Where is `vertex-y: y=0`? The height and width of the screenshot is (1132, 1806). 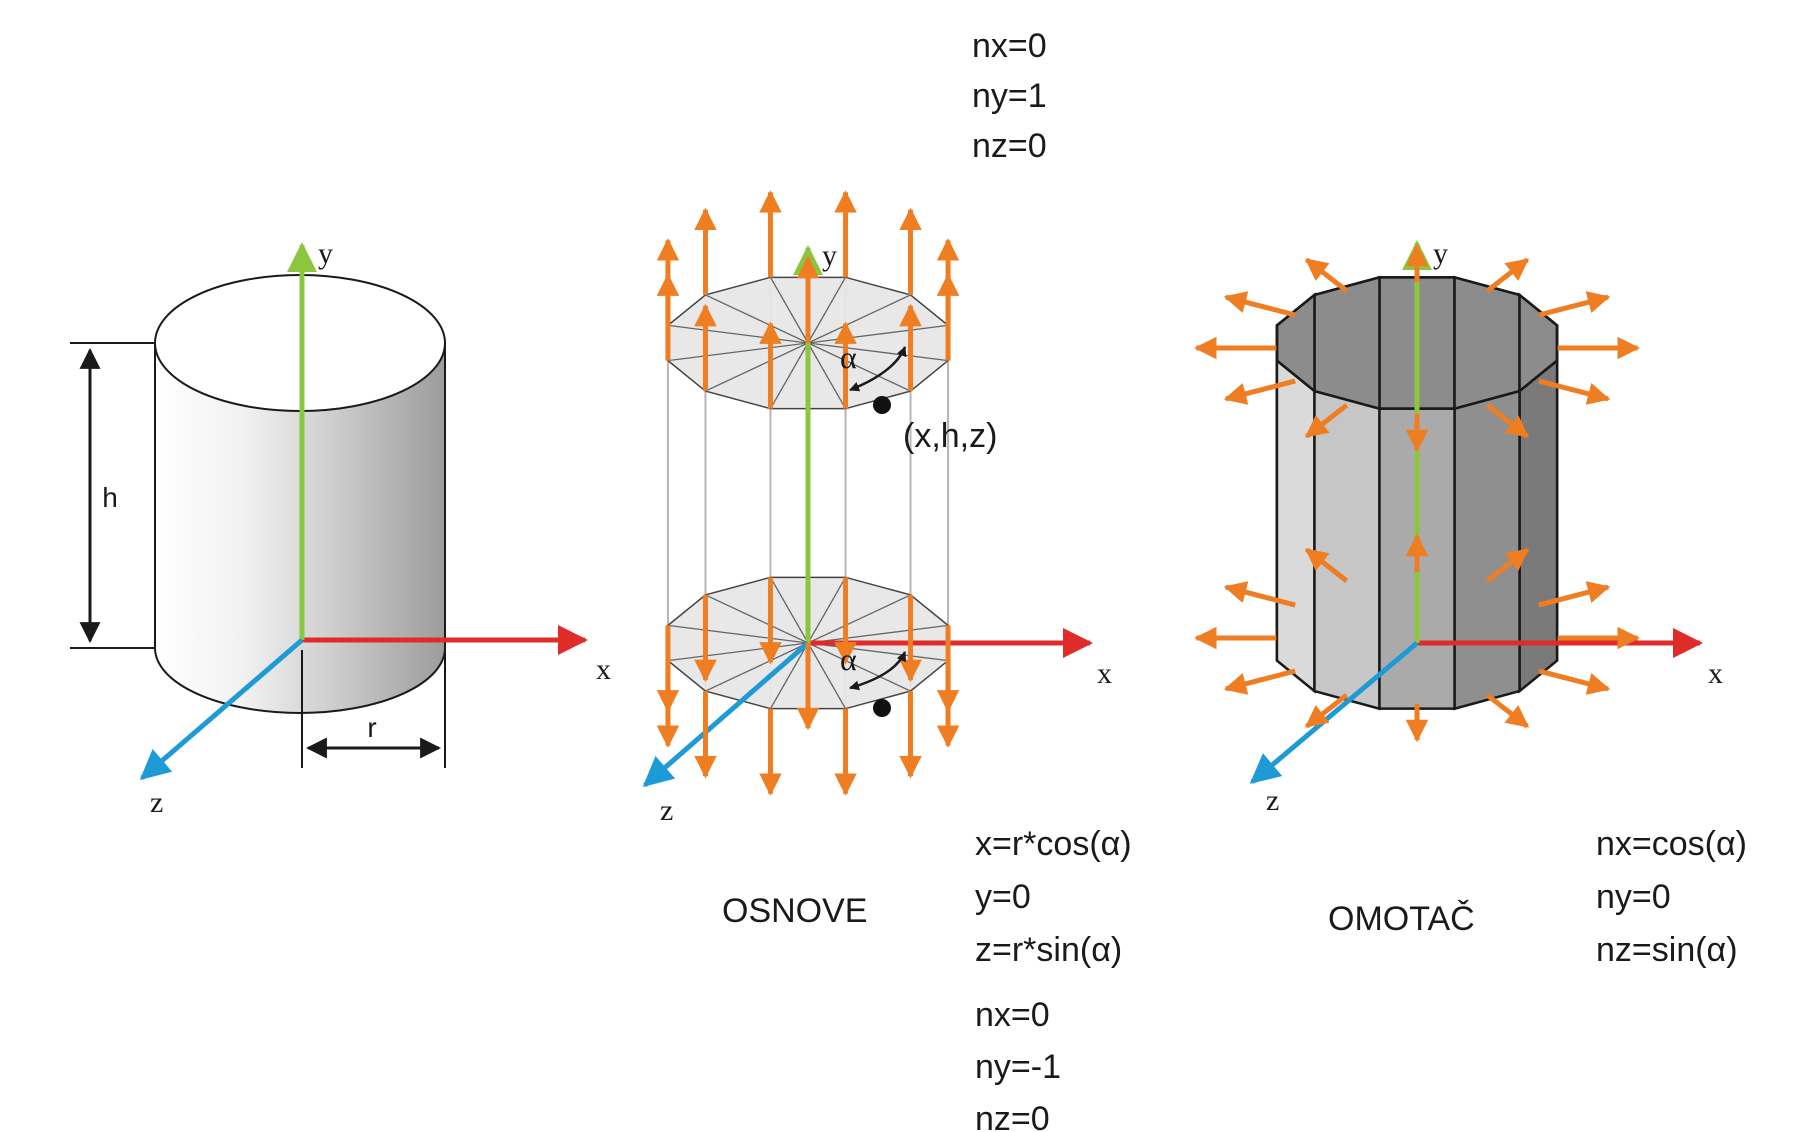 vertex-y: y=0 is located at coordinates (1003, 897).